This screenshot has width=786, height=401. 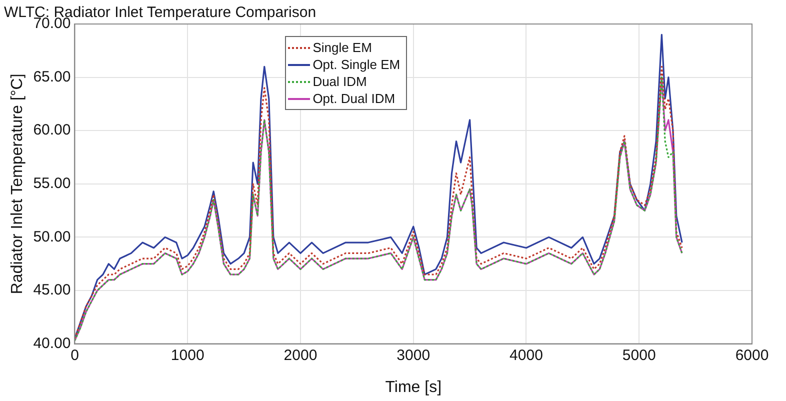 I want to click on y-tick-label: 50.00, so click(x=52, y=237).